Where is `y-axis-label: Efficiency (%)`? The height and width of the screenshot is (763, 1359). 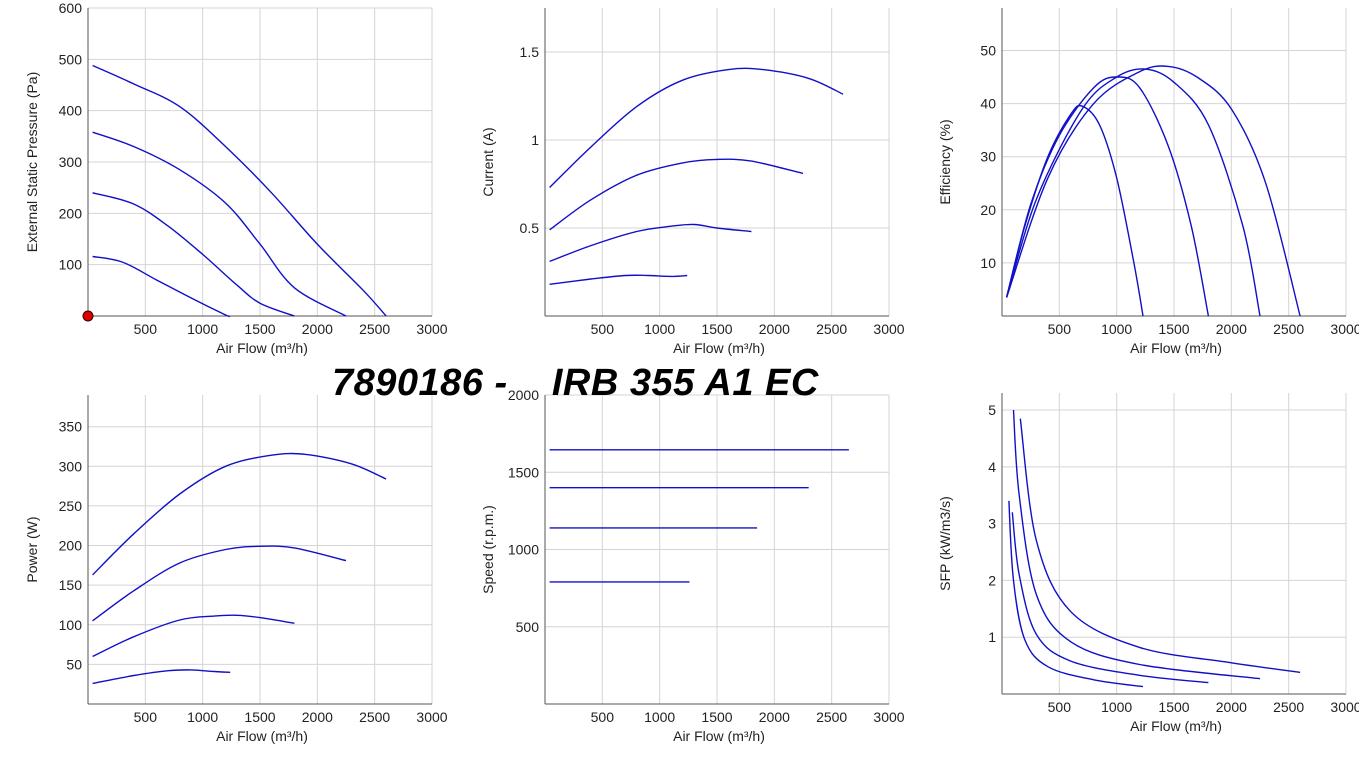 y-axis-label: Efficiency (%) is located at coordinates (945, 161).